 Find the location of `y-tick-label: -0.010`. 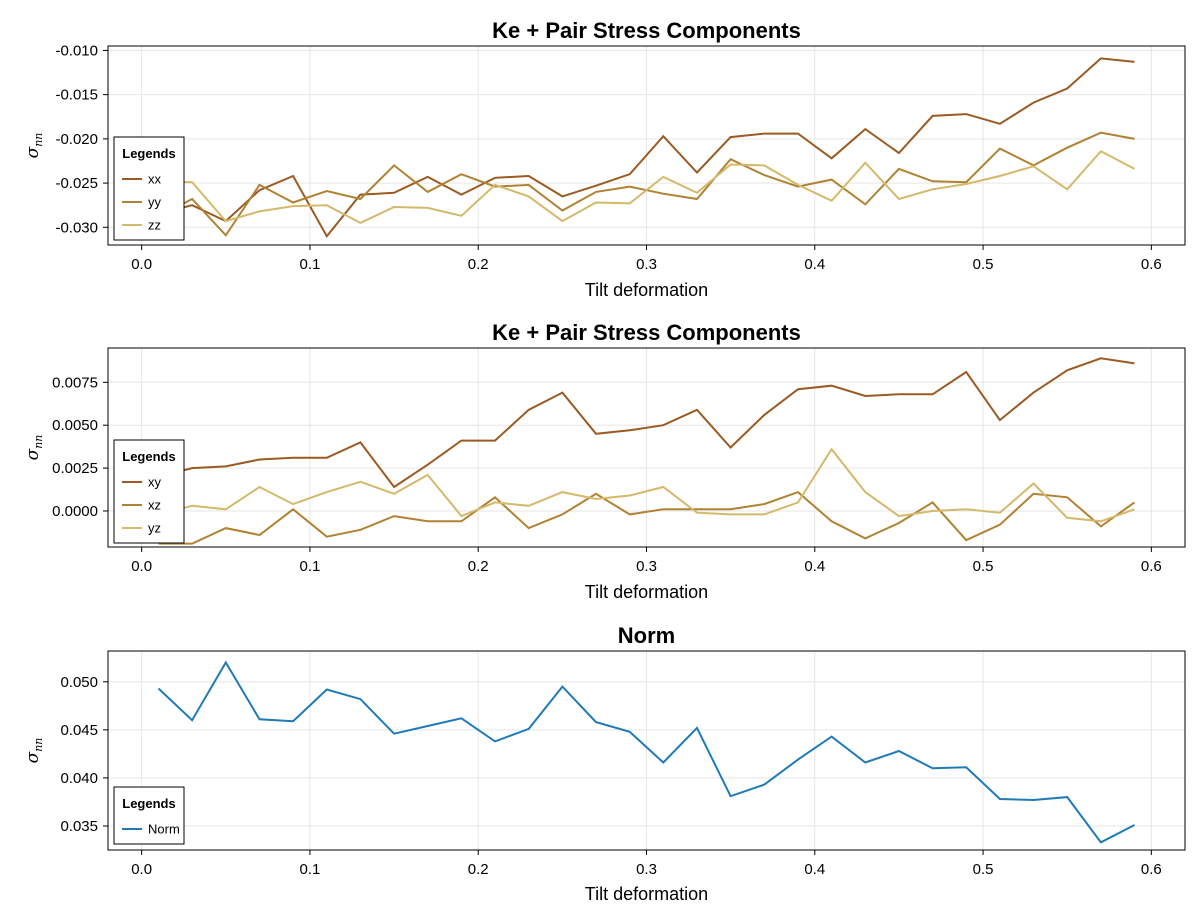

y-tick-label: -0.010 is located at coordinates (76, 50).